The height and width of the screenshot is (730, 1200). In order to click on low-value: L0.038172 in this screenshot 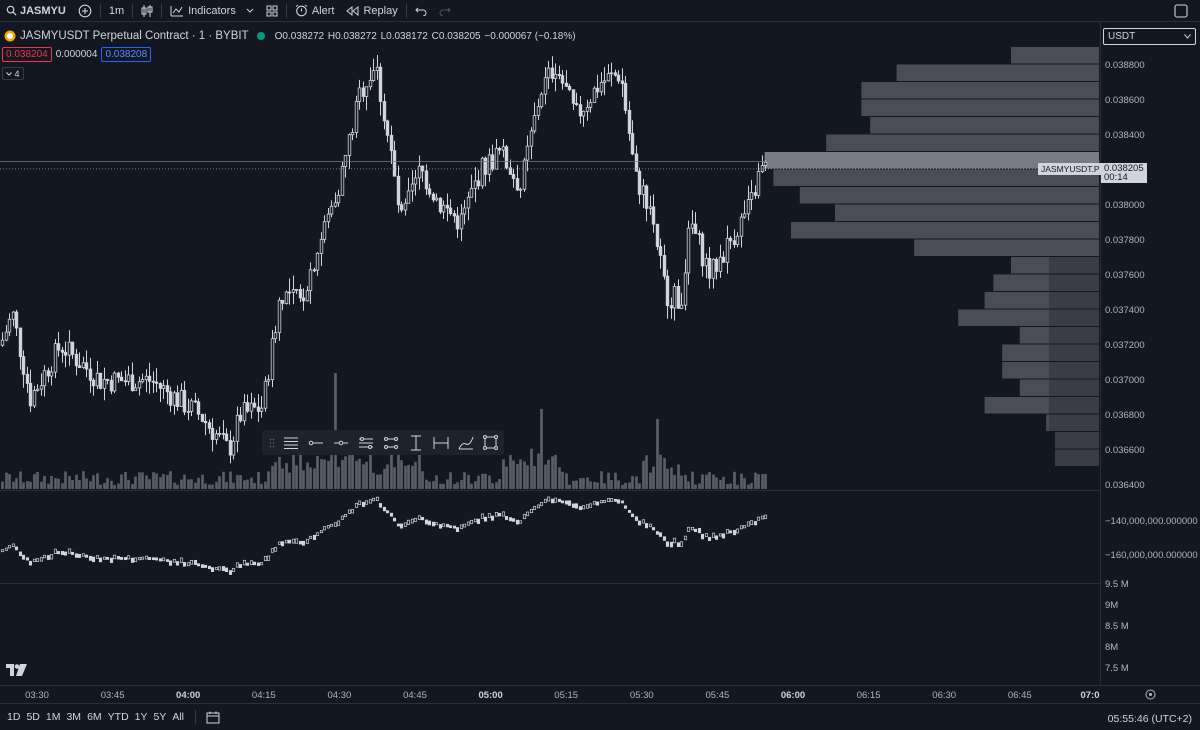, I will do `click(404, 36)`.